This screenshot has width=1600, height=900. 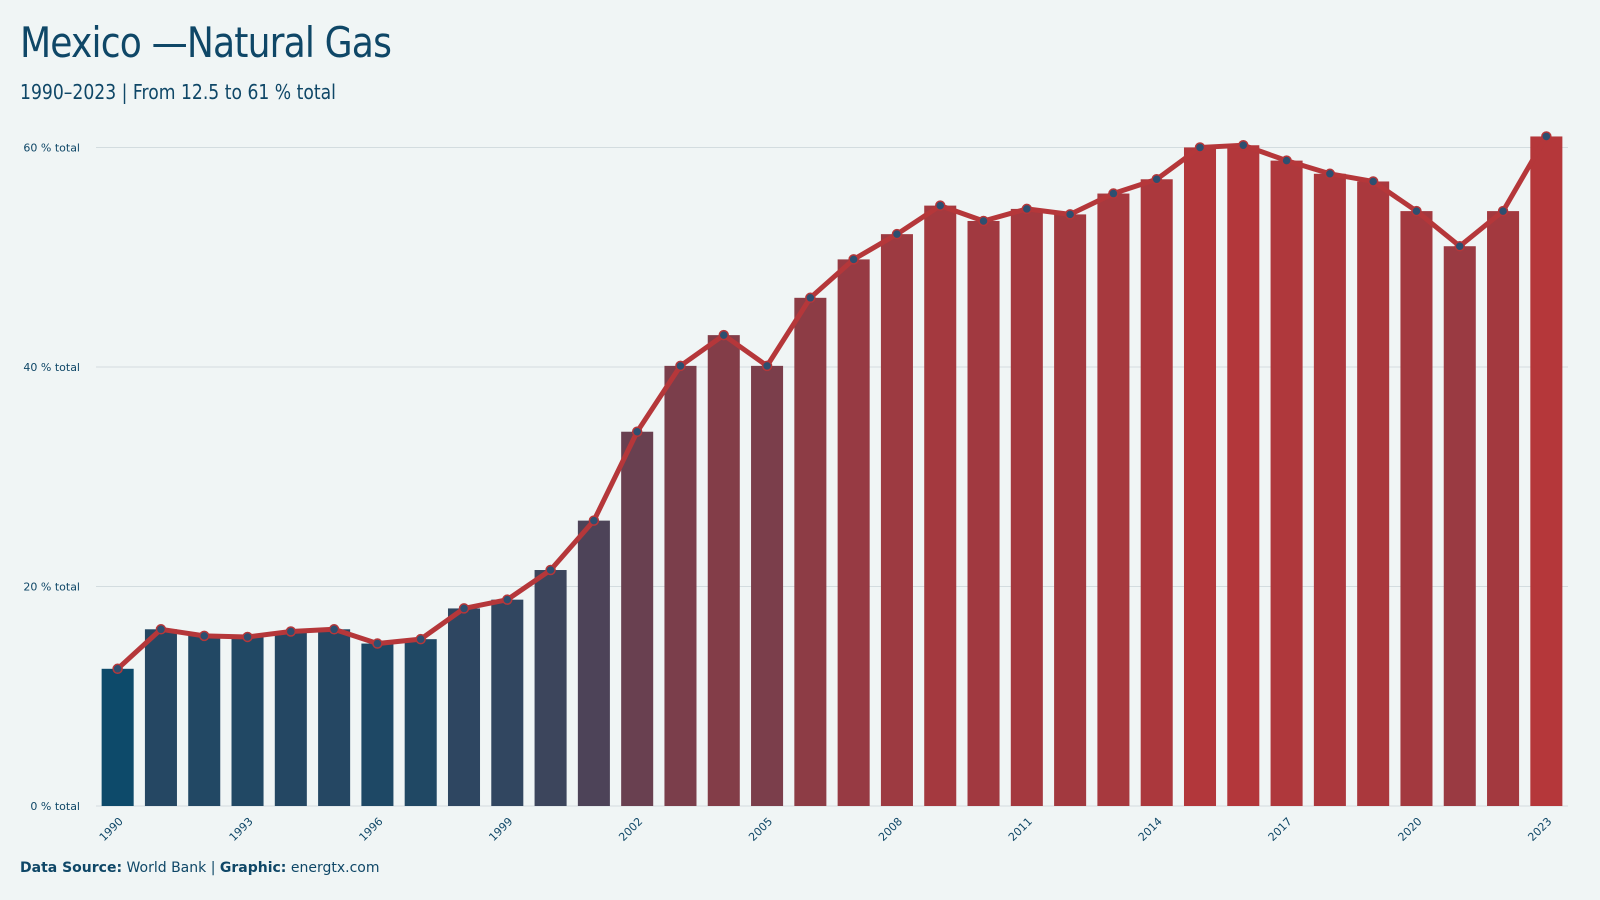 I want to click on point-2003, so click(x=680, y=366).